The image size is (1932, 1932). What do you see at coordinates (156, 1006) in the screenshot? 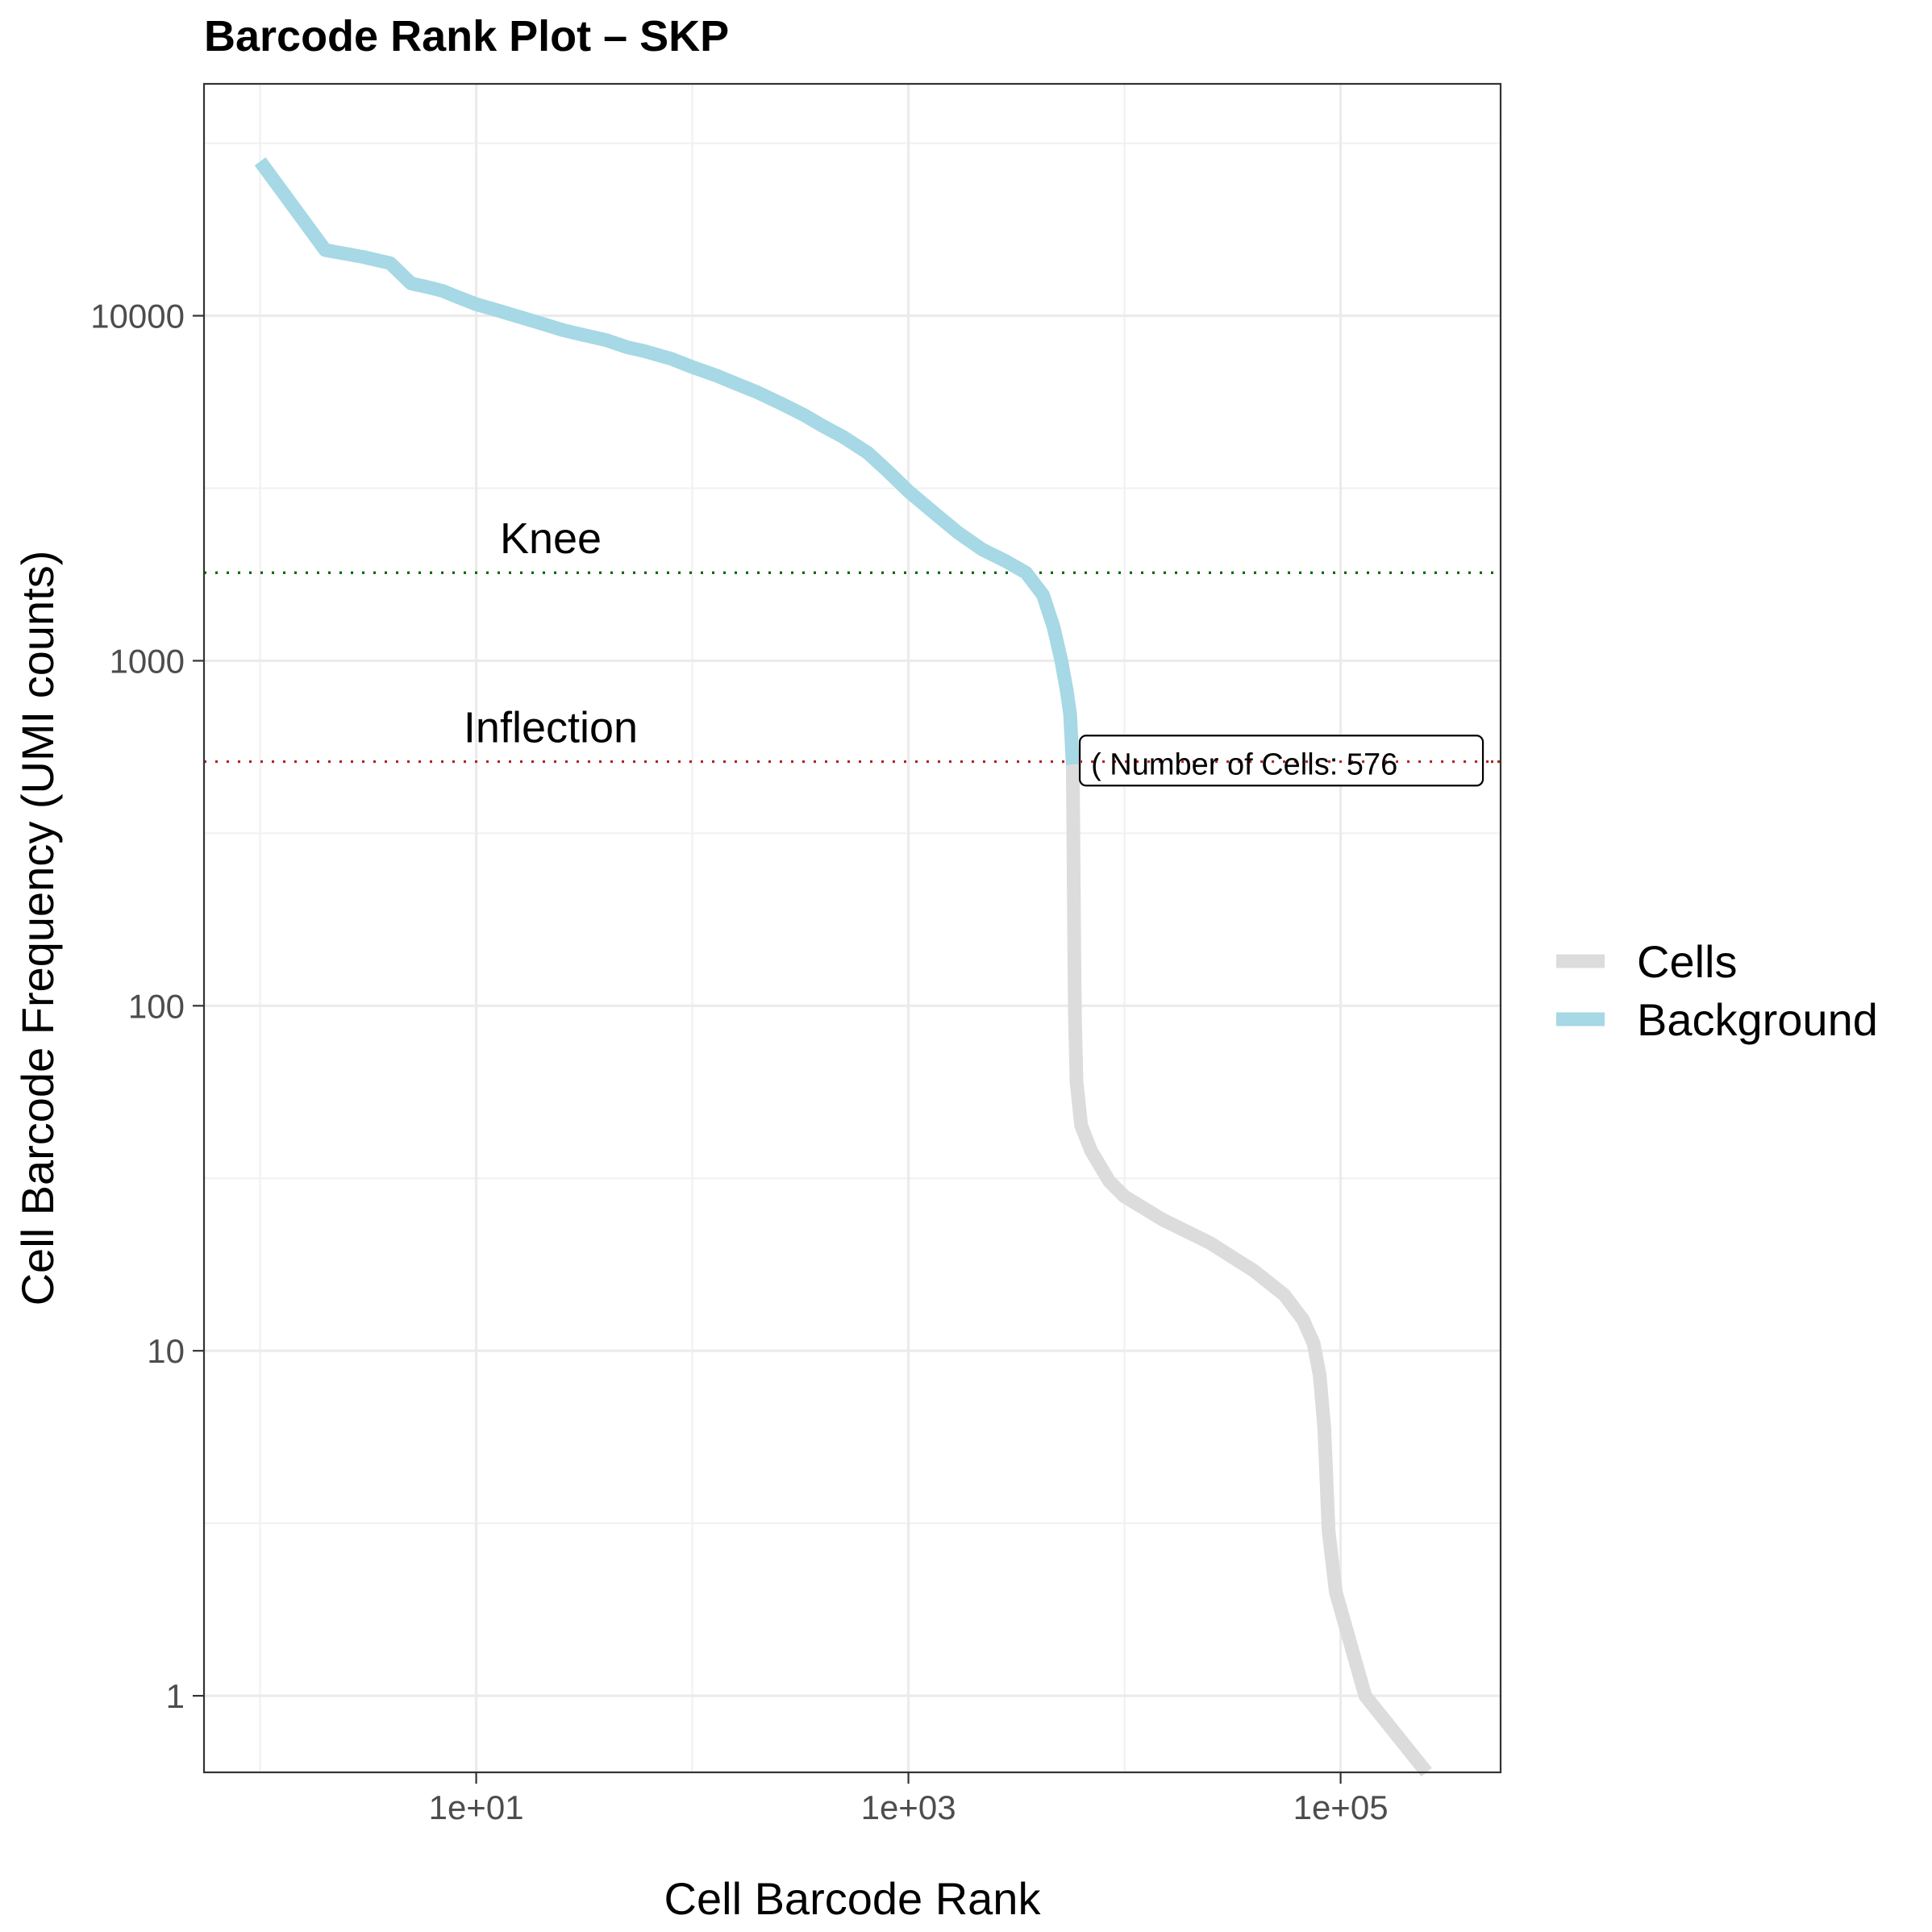
I see `y-tick-label: 100` at bounding box center [156, 1006].